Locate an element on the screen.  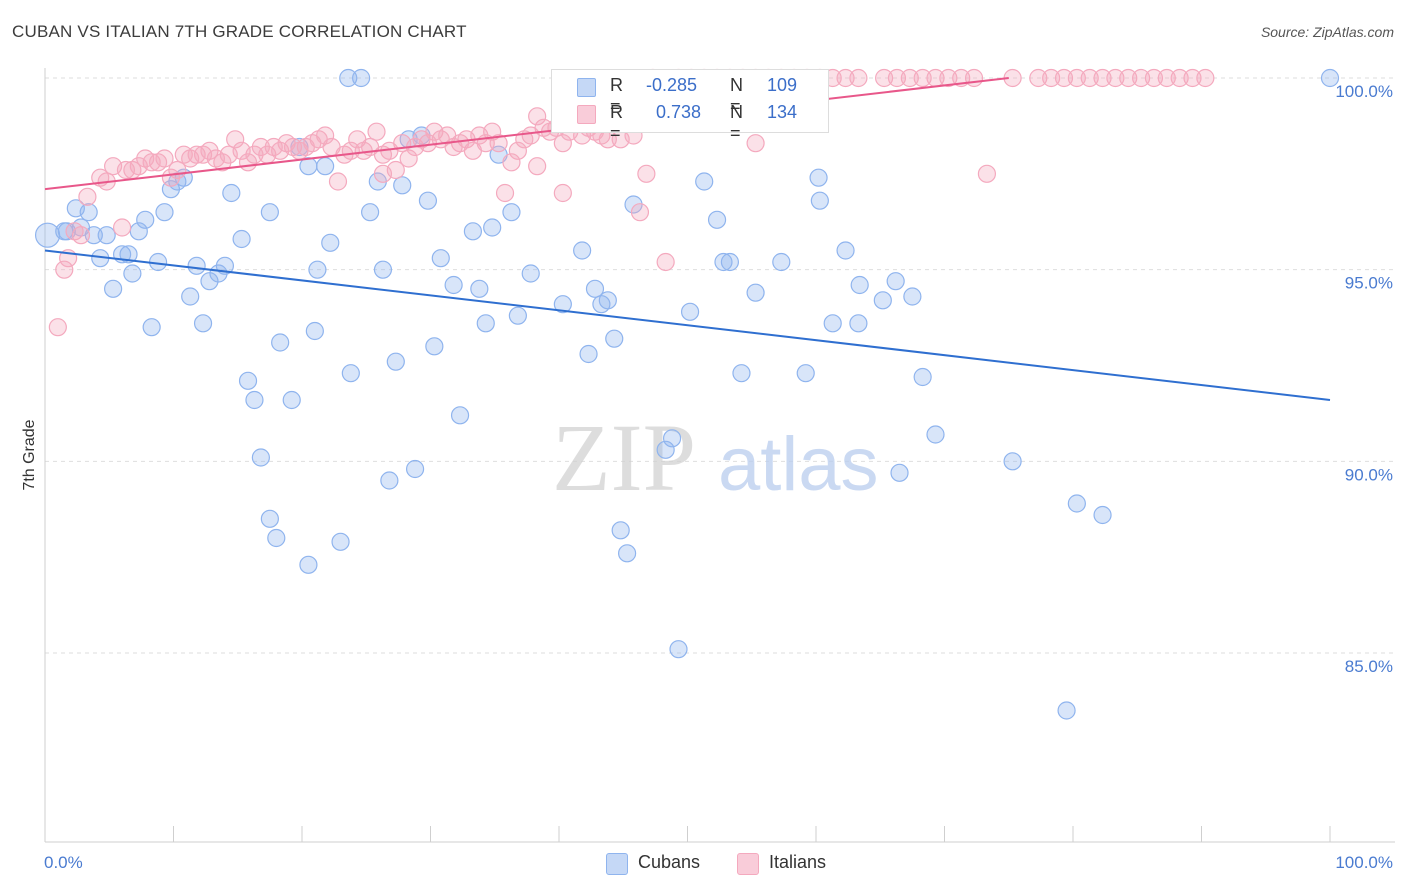
y-tick-label: 100.0% is located at coordinates (1364, 91).